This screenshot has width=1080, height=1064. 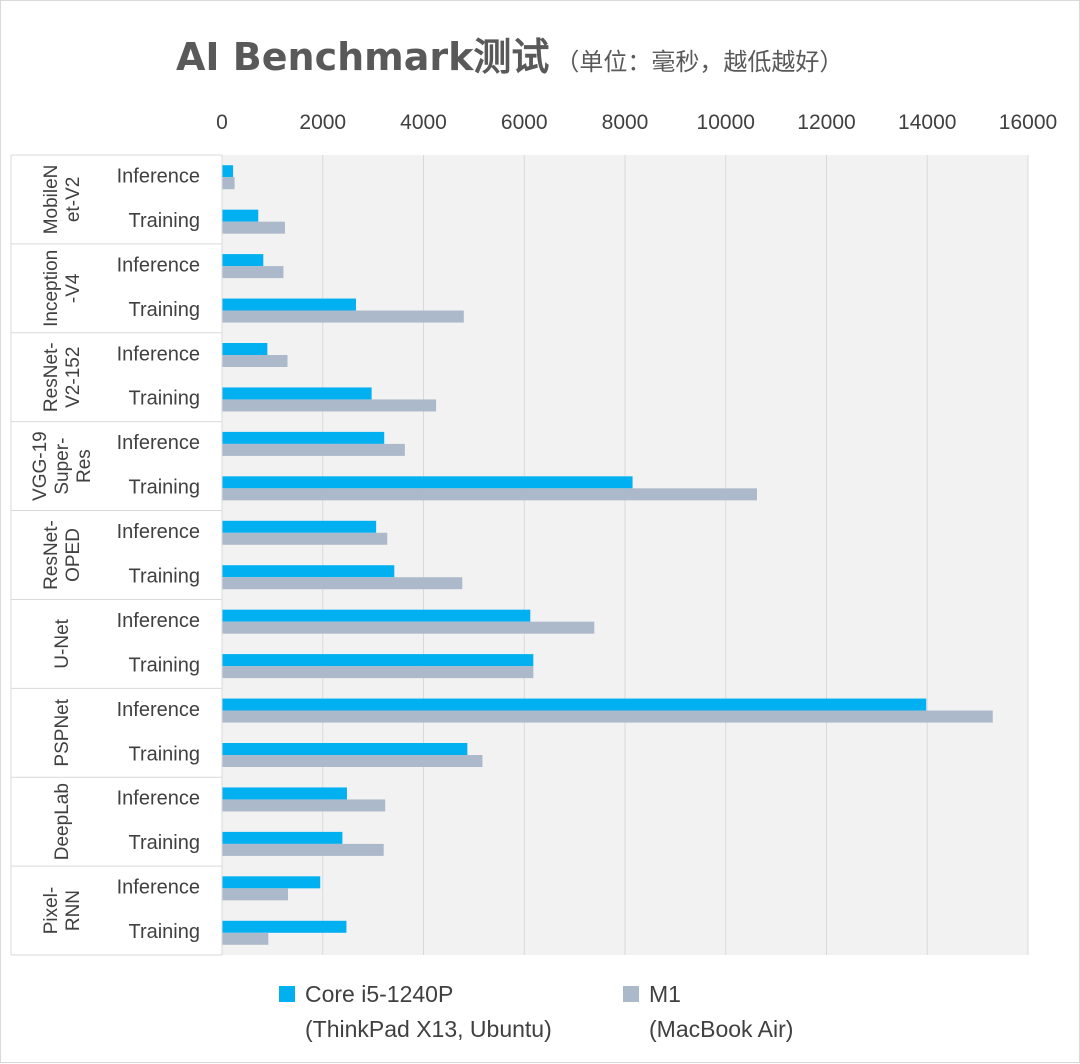 I want to click on group-label: Pixel-RNN, so click(x=62, y=911).